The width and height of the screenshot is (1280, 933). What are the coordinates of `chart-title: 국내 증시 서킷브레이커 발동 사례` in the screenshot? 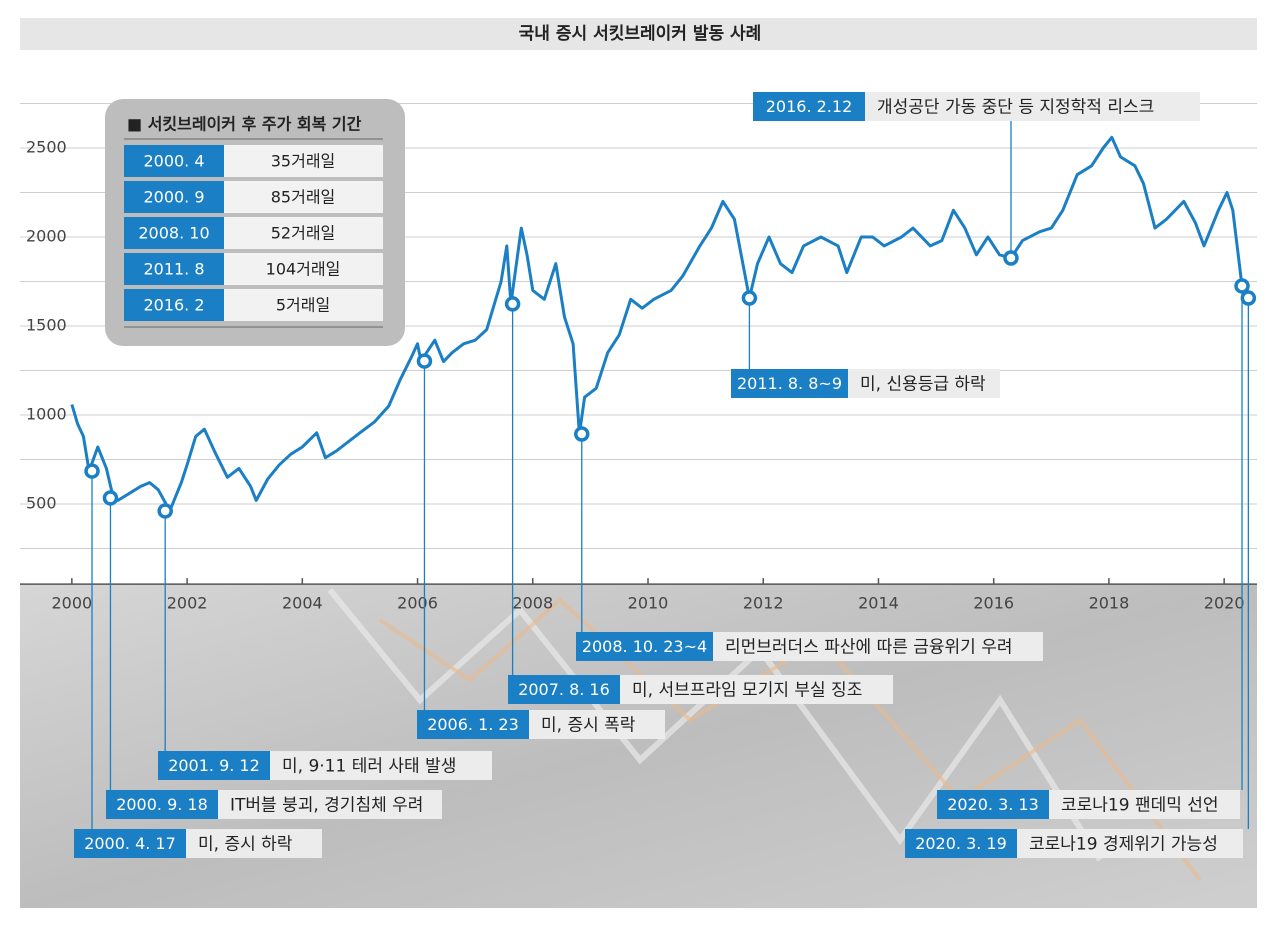 It's located at (640, 34).